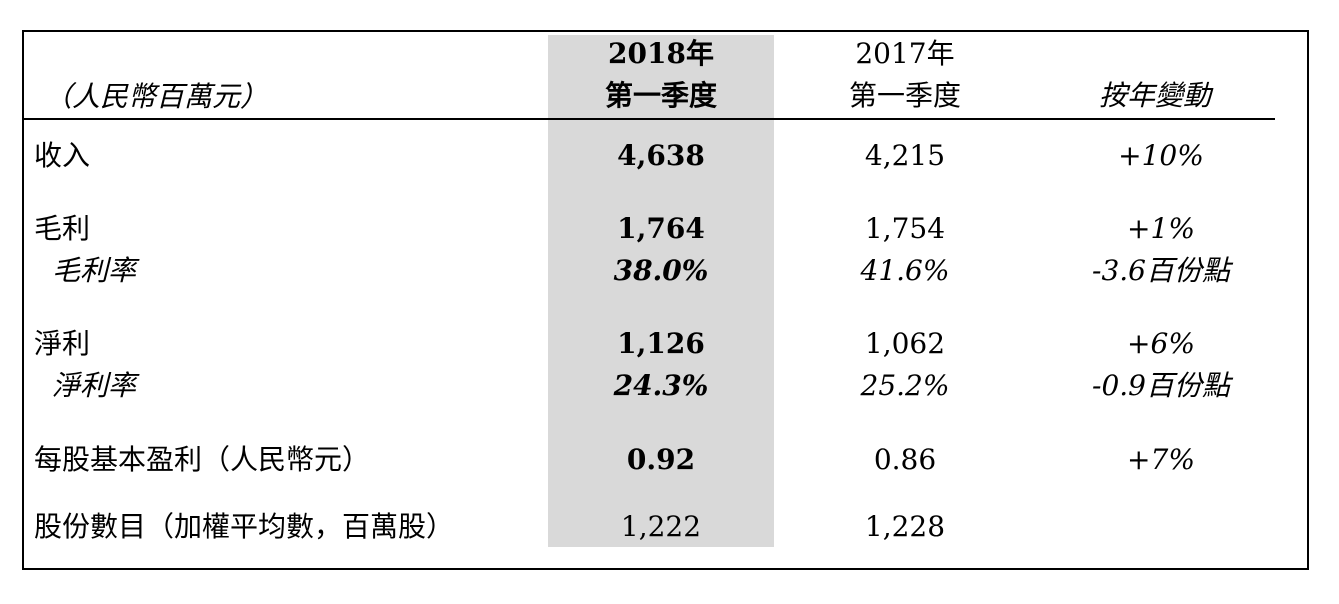 This screenshot has height=604, width=1339. What do you see at coordinates (661, 343) in the screenshot?
I see `row-net-profit-2018: 1,126` at bounding box center [661, 343].